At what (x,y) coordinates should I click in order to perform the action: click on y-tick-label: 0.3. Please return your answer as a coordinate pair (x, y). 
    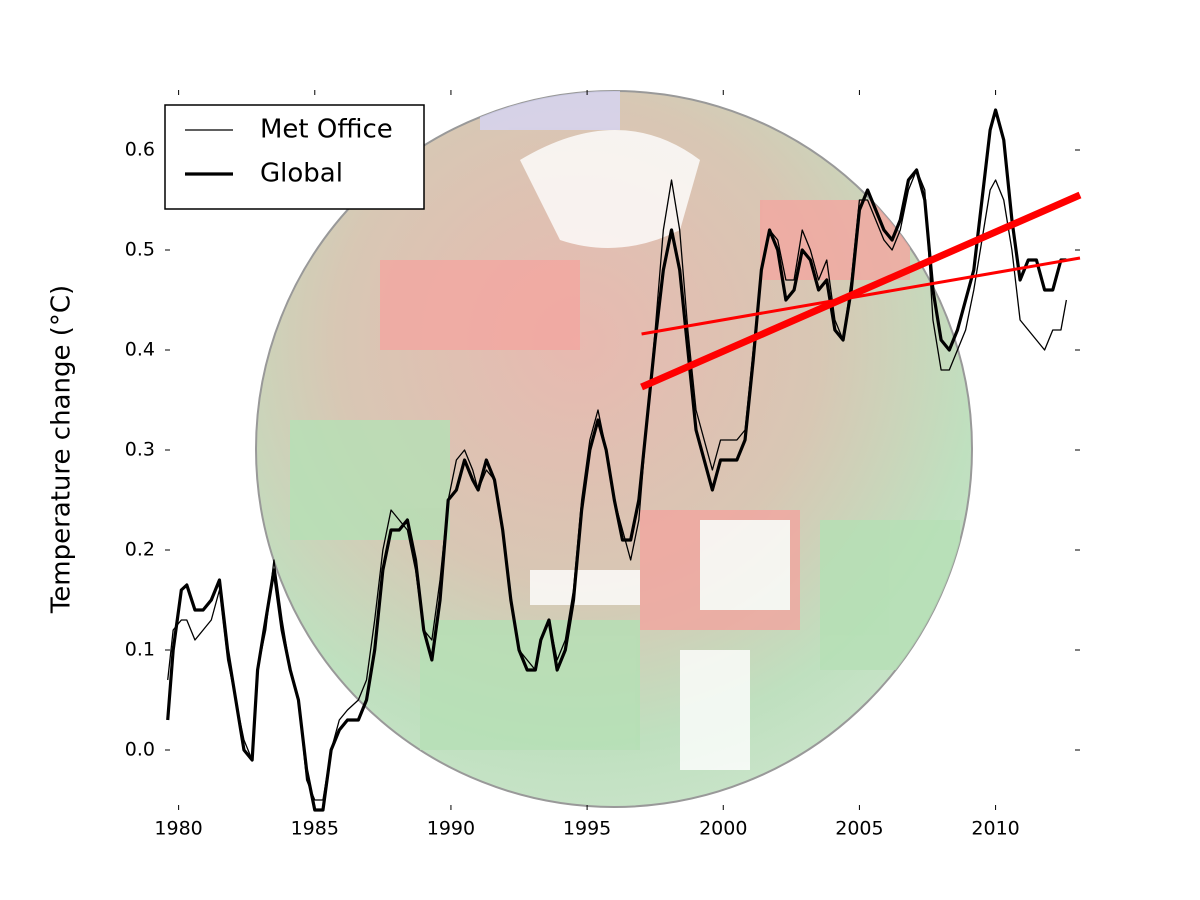
    Looking at the image, I should click on (140, 450).